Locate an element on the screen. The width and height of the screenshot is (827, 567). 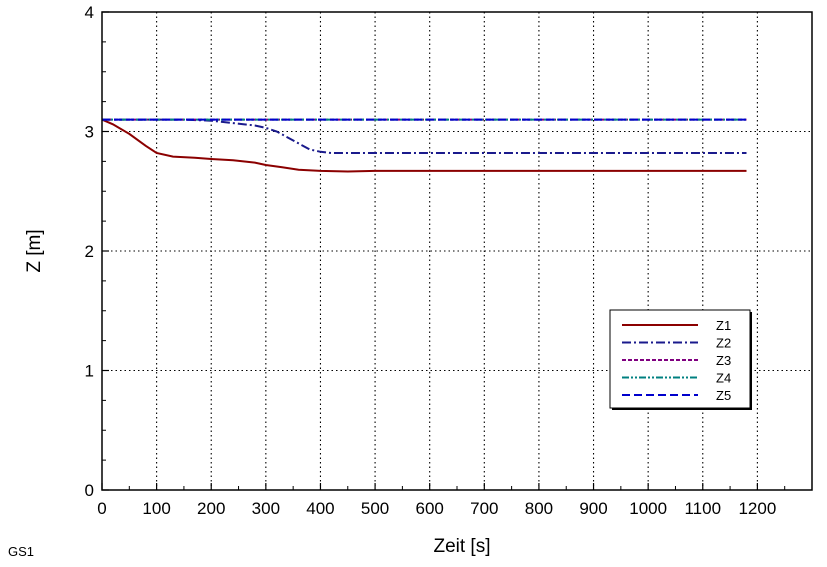
x-tick-label: 1100 is located at coordinates (702, 508).